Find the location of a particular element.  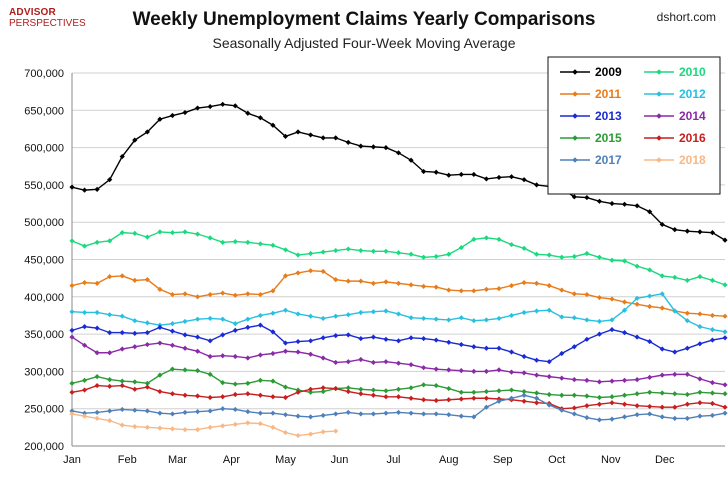

series-2017 is located at coordinates (398, 407).